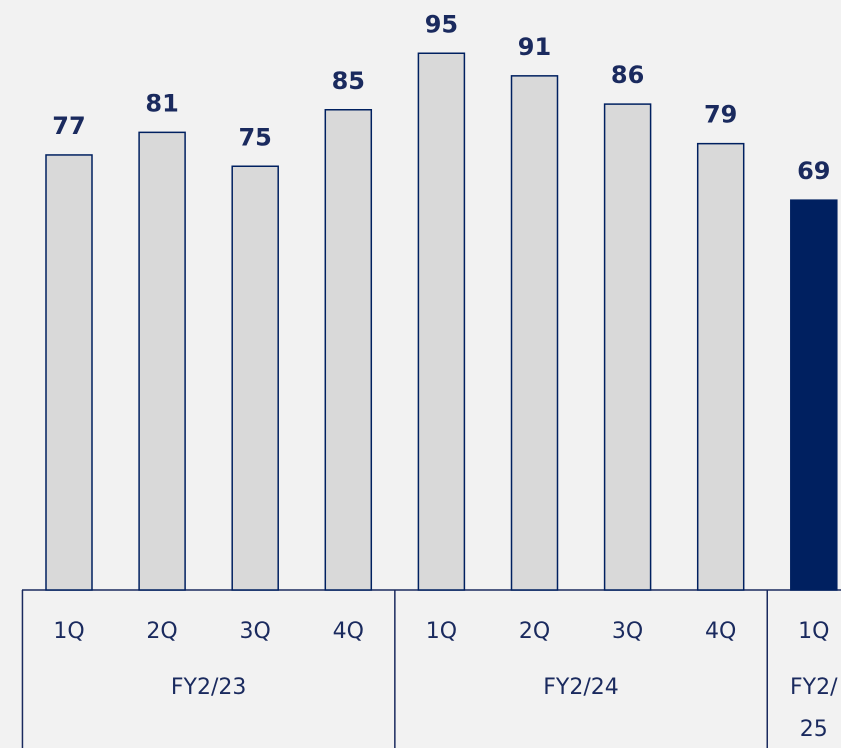 Image resolution: width=841 pixels, height=748 pixels. I want to click on group-label: FY2/25, so click(814, 708).